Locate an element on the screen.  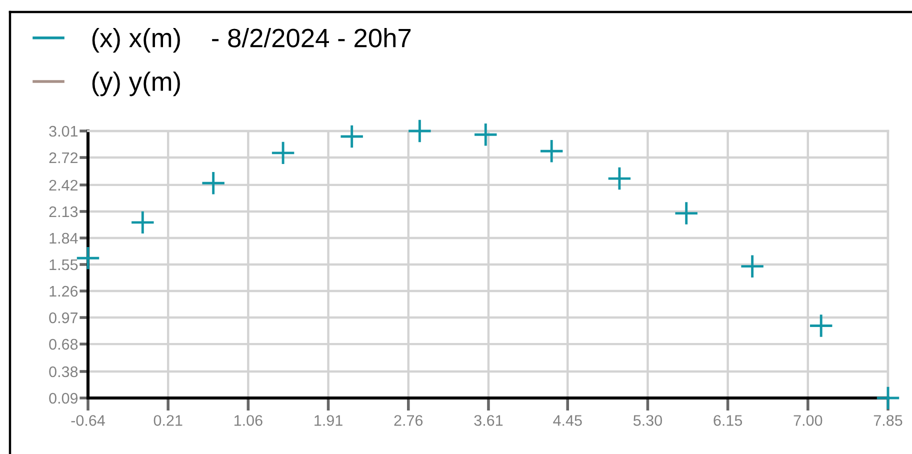
x-tick-label: 3.61 is located at coordinates (488, 420).